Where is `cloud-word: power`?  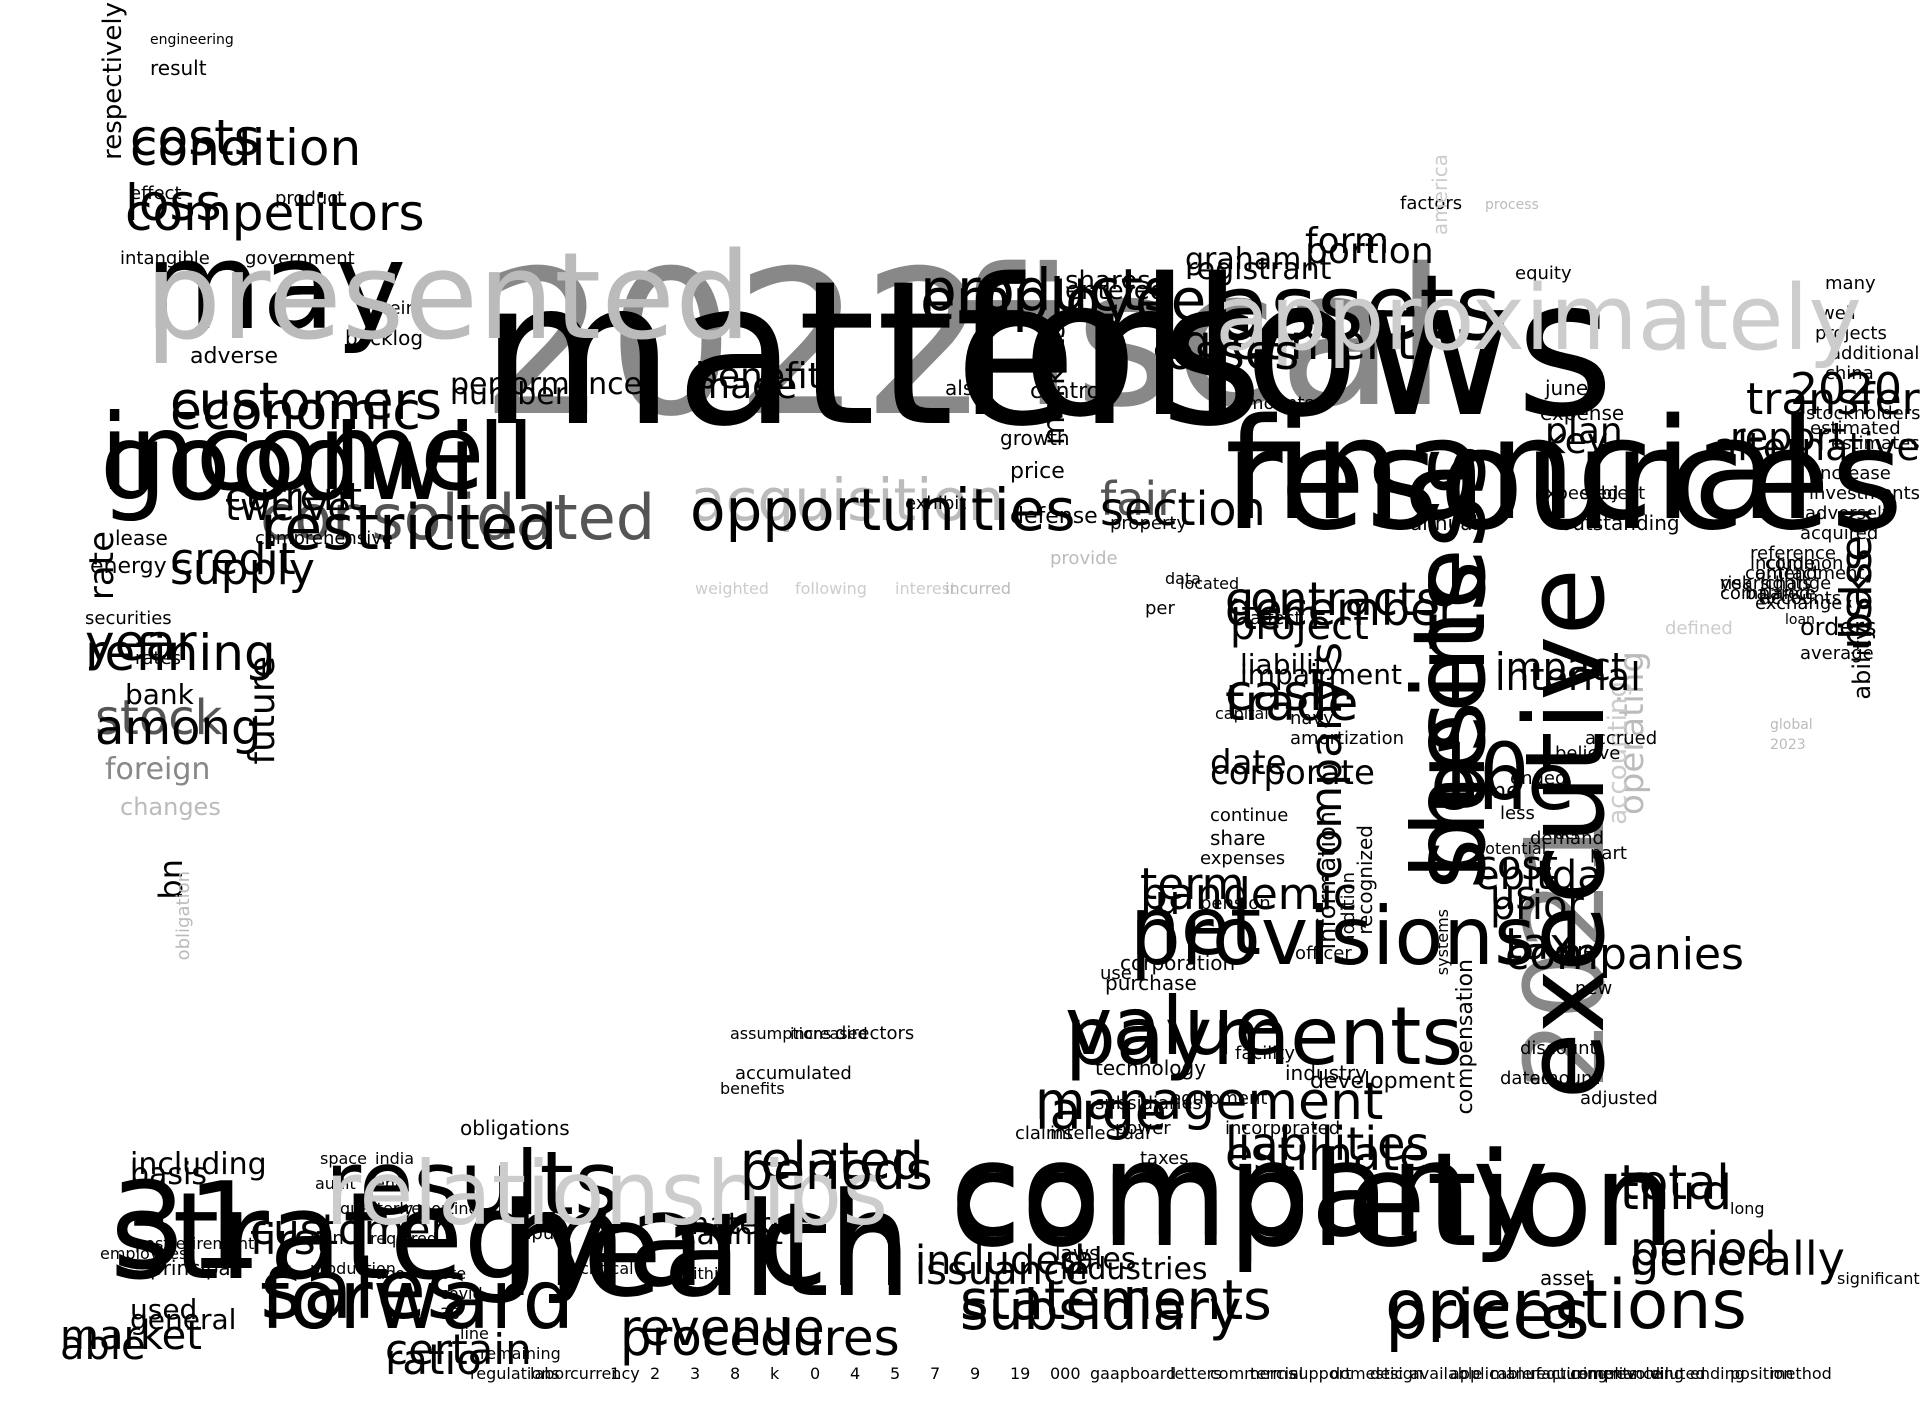 cloud-word: power is located at coordinates (1143, 1128).